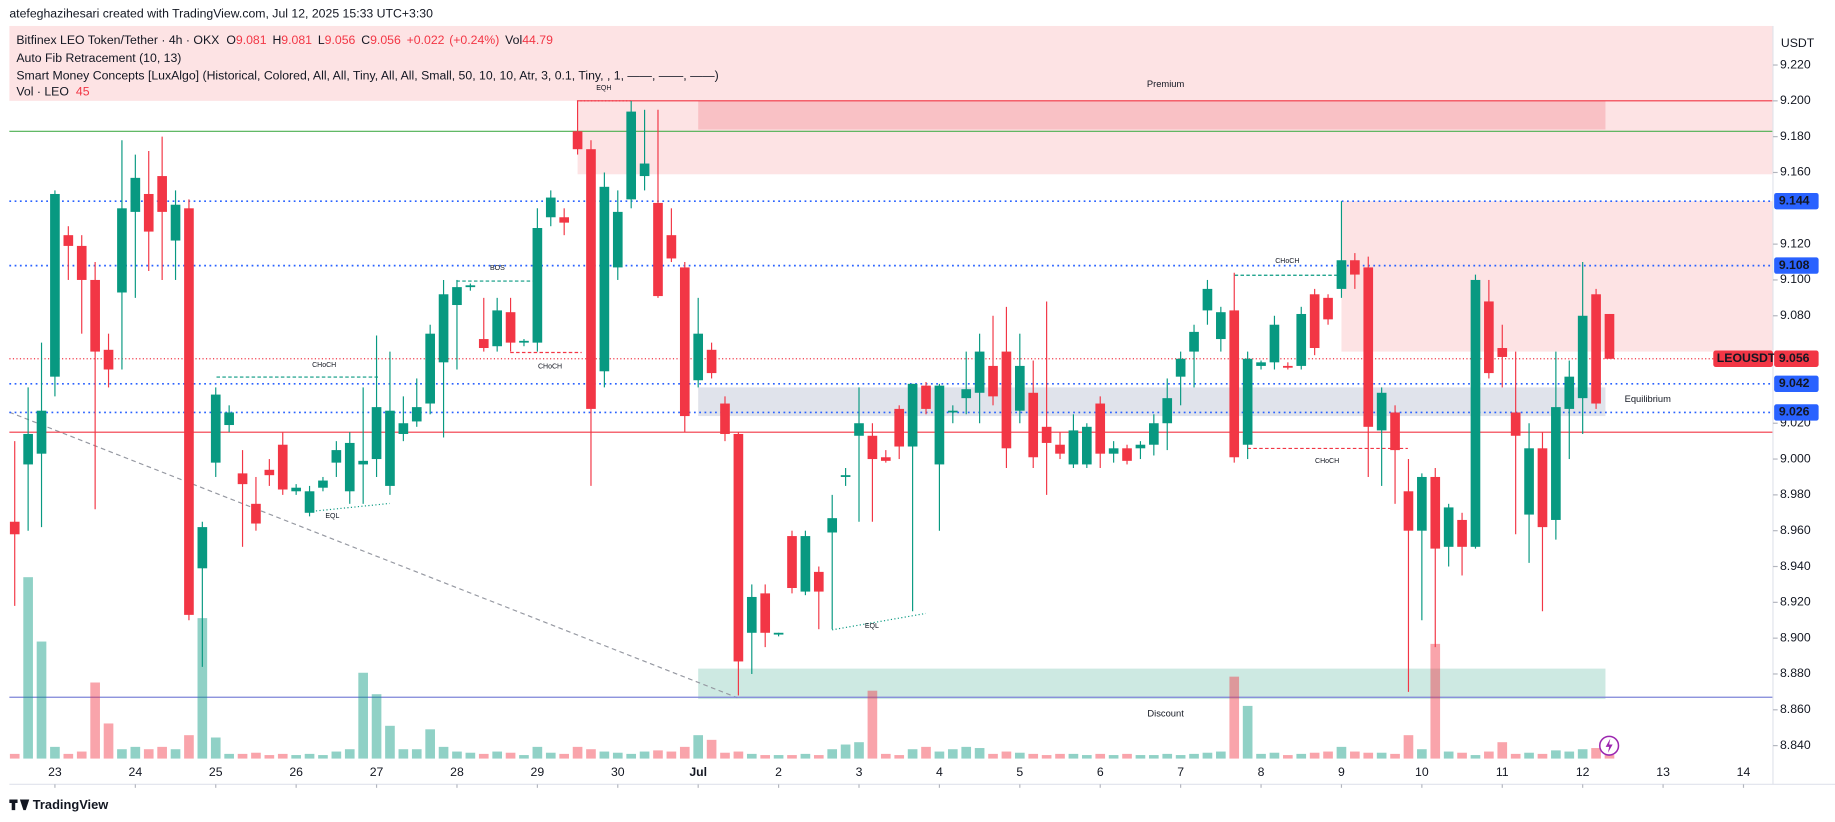 The image size is (1835, 822). Describe the element at coordinates (1794, 358) in the screenshot. I see `price-label: 9.056` at that location.